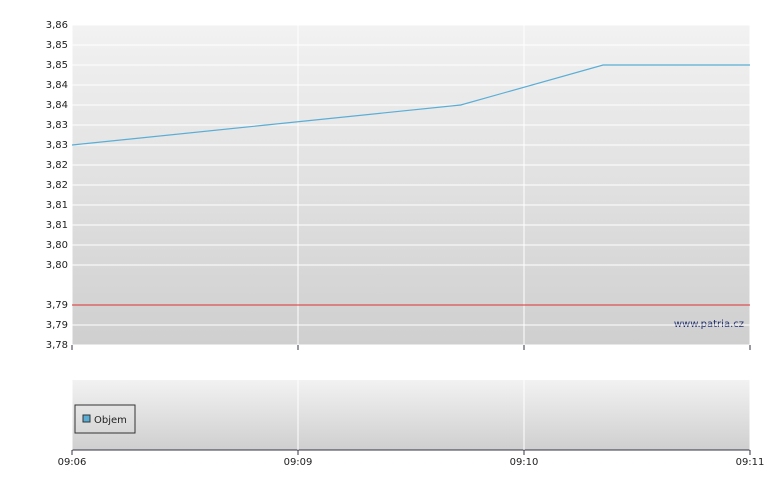 This screenshot has width=780, height=490. What do you see at coordinates (750, 462) in the screenshot?
I see `x-tick-label: 09:11` at bounding box center [750, 462].